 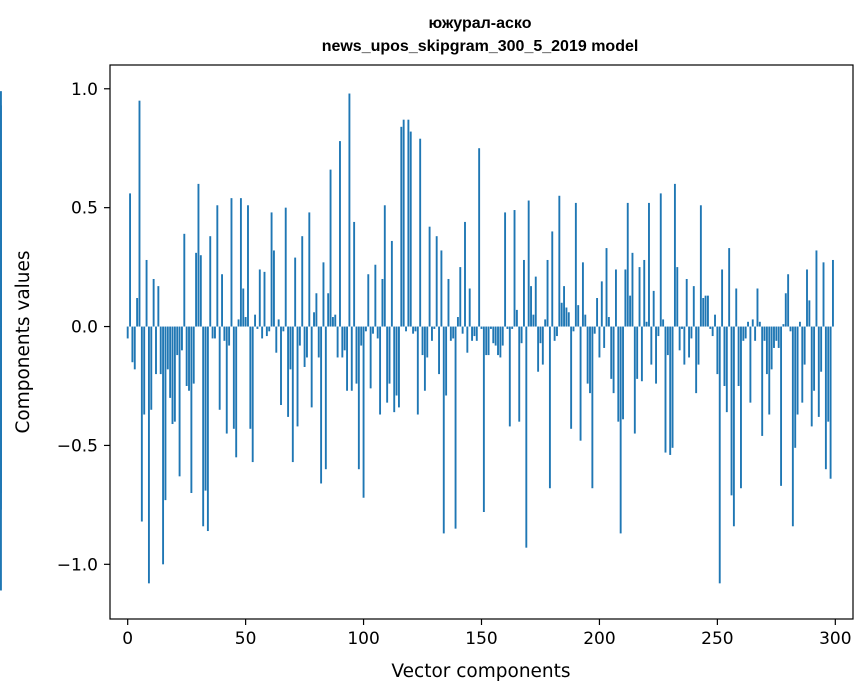 What do you see at coordinates (835, 639) in the screenshot?
I see `x-tick-label: 300` at bounding box center [835, 639].